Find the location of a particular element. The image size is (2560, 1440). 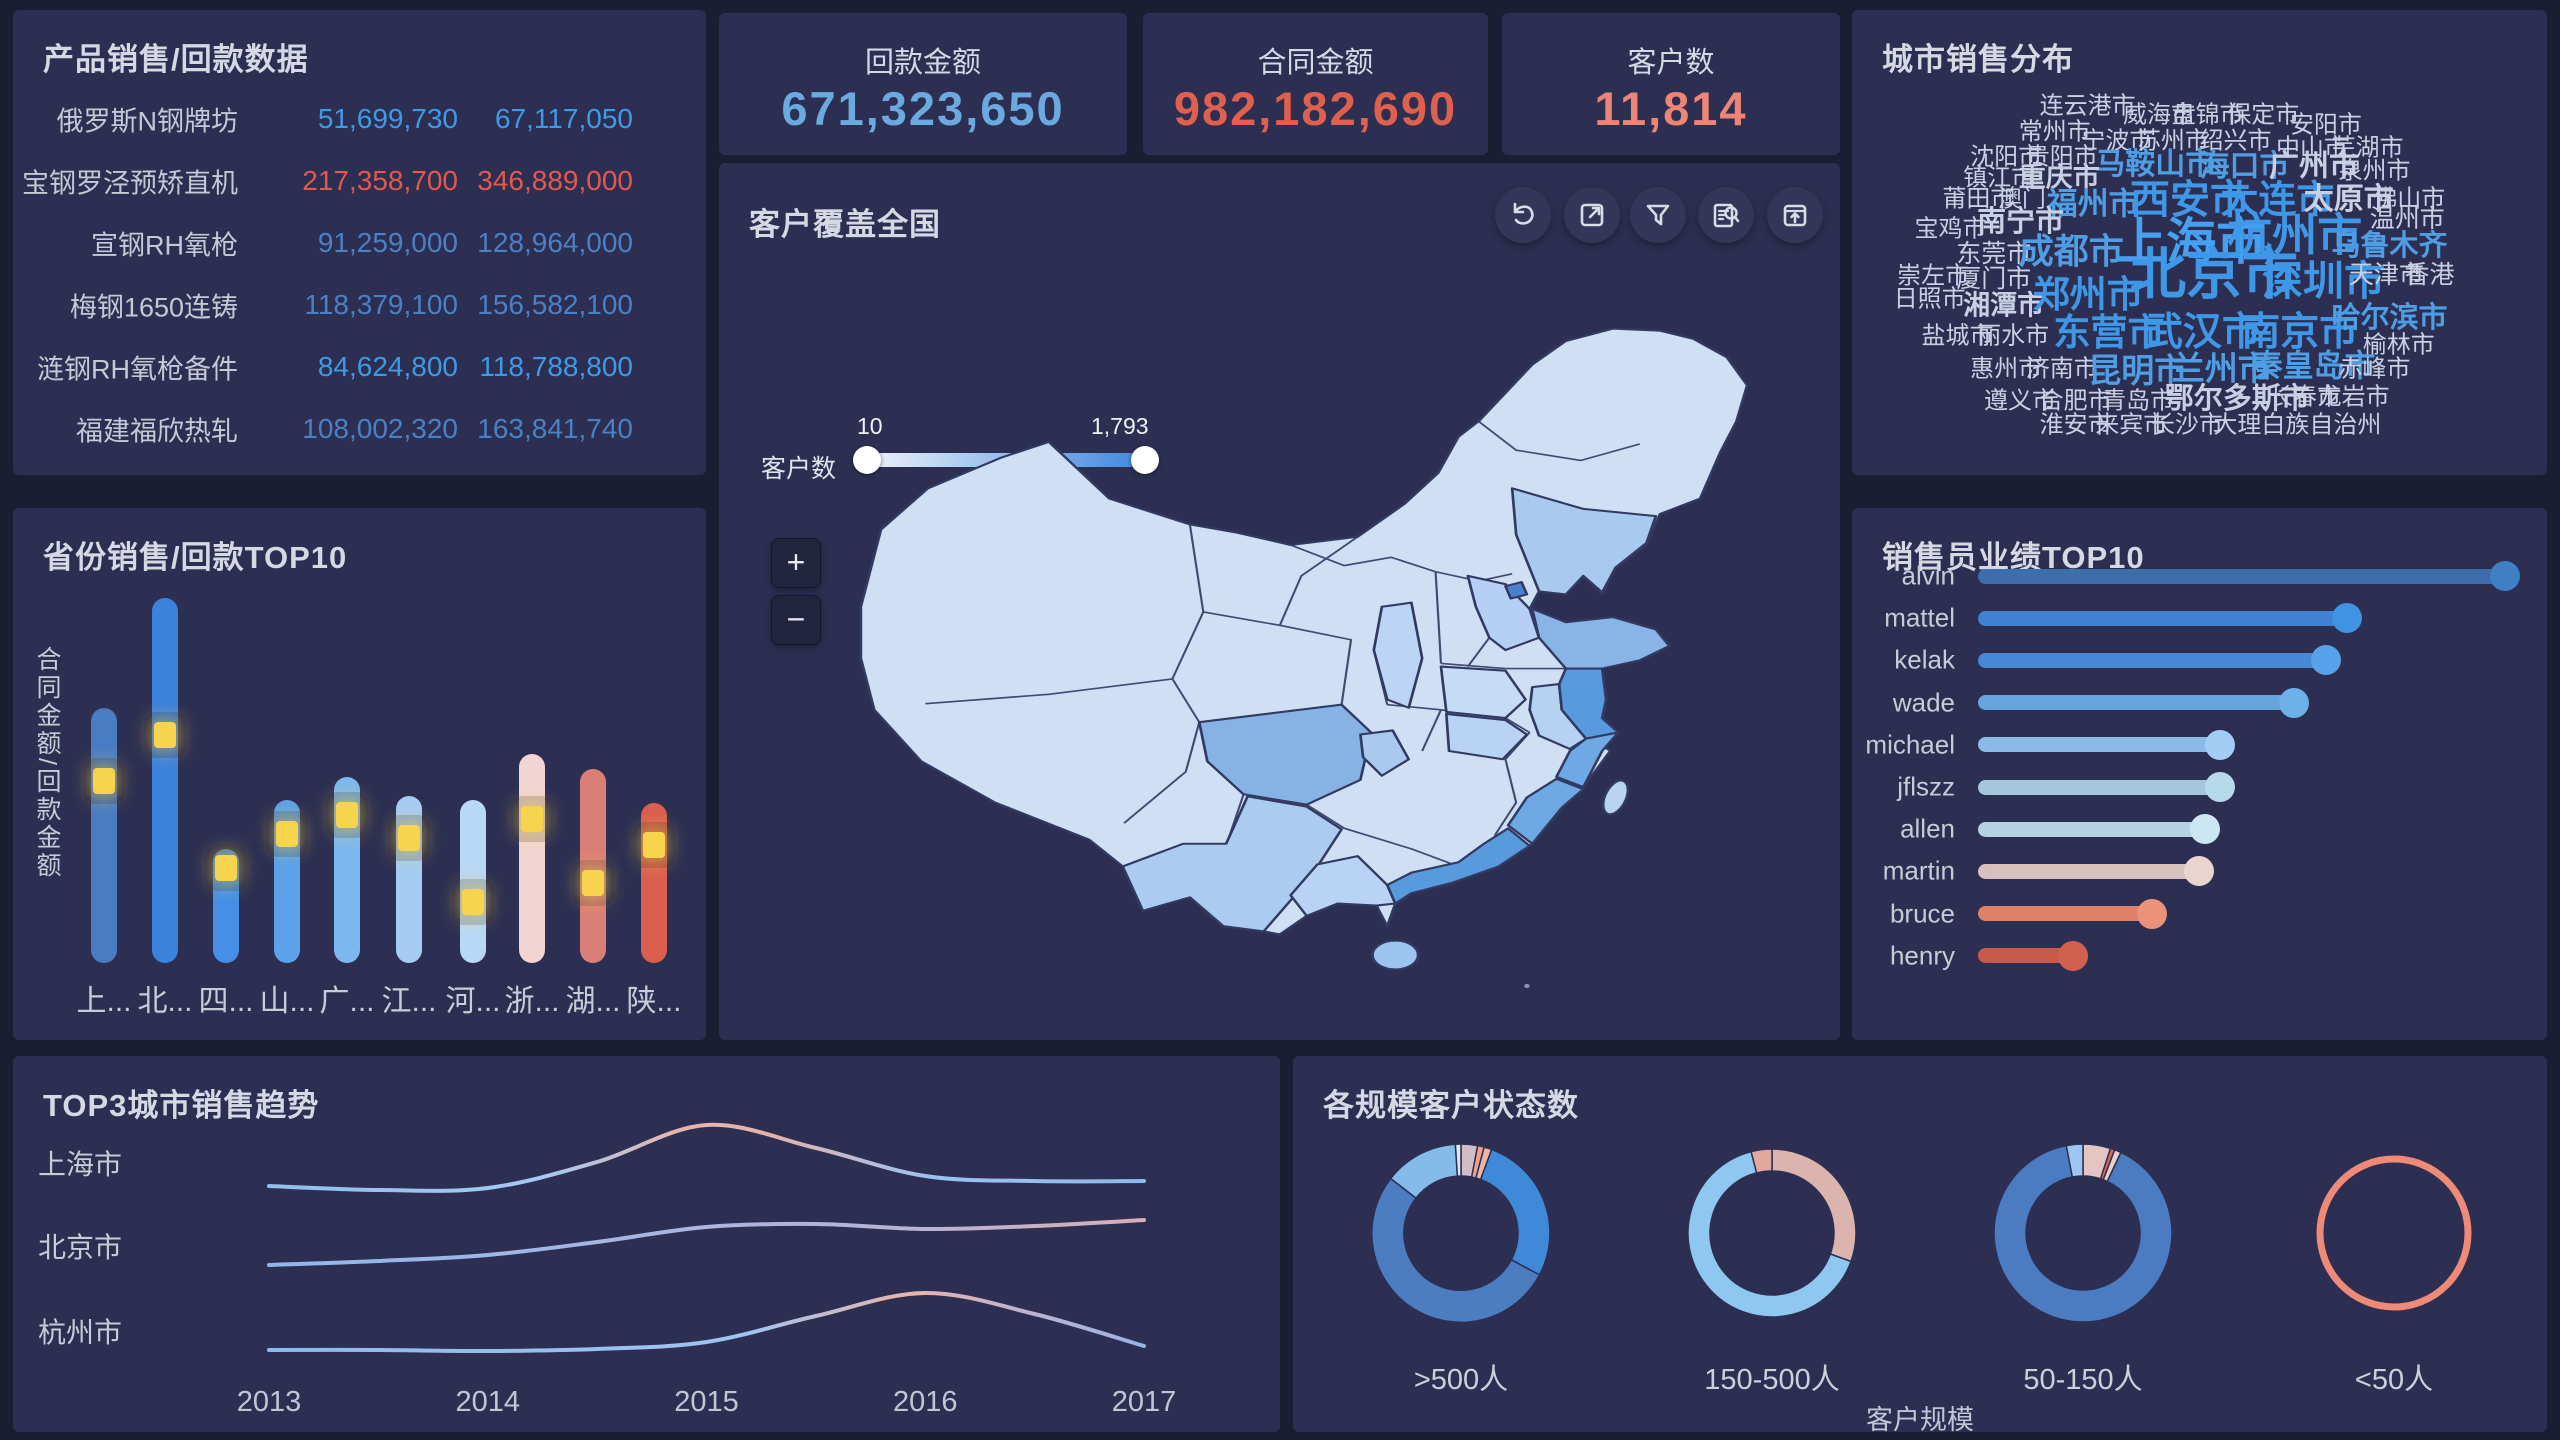

kpi-value: 982,182,690 is located at coordinates (1315, 108).